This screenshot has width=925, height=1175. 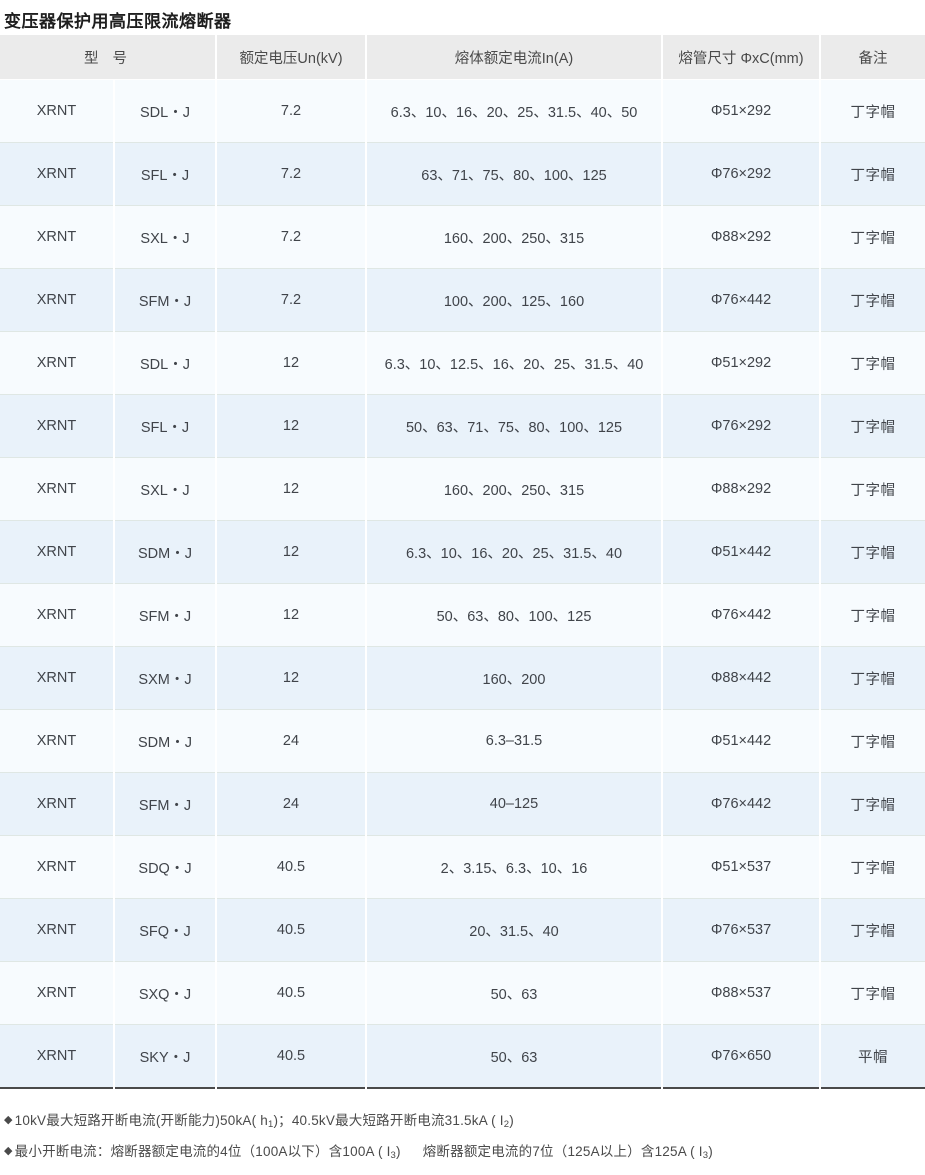 What do you see at coordinates (705, 1155) in the screenshot?
I see `note-2-subscript-2: 3` at bounding box center [705, 1155].